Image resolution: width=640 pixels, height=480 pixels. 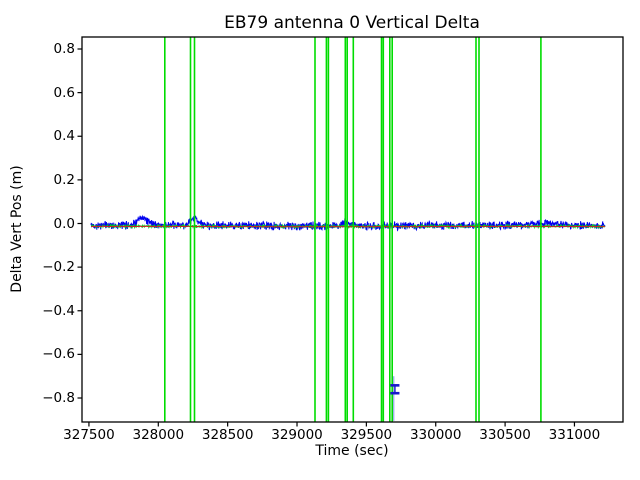 What do you see at coordinates (89, 435) in the screenshot?
I see `x-tick-label: 327500` at bounding box center [89, 435].